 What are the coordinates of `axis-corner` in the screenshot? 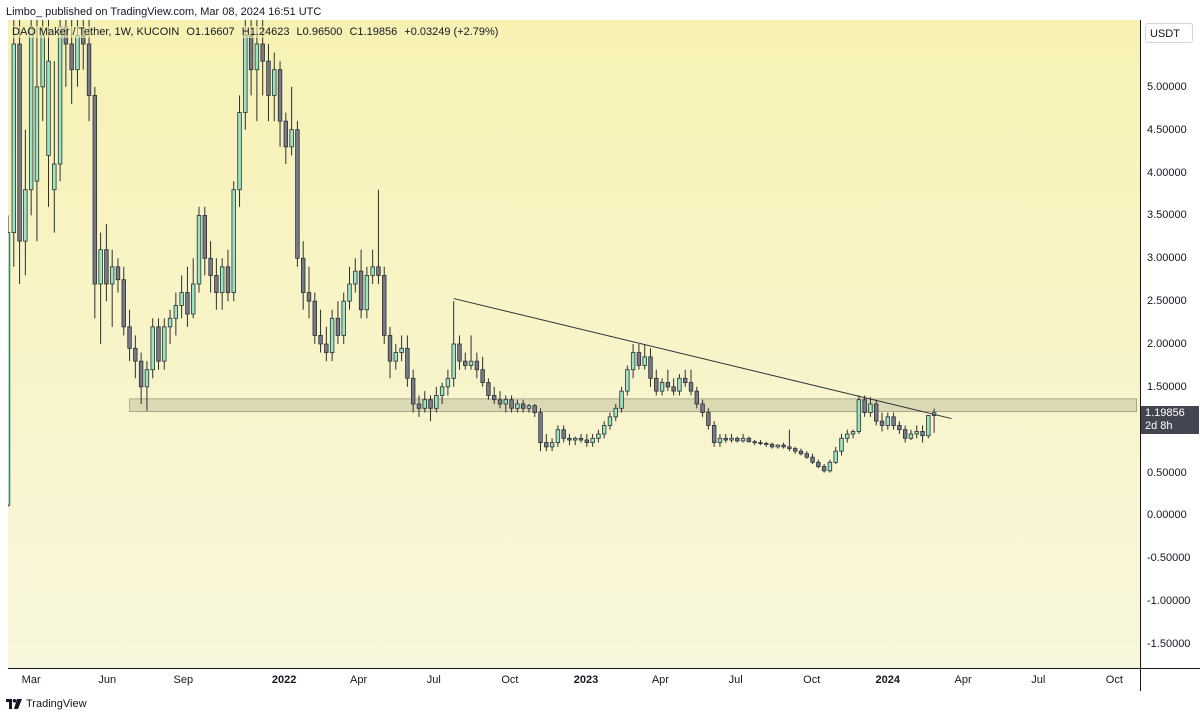 It's located at (1170, 679).